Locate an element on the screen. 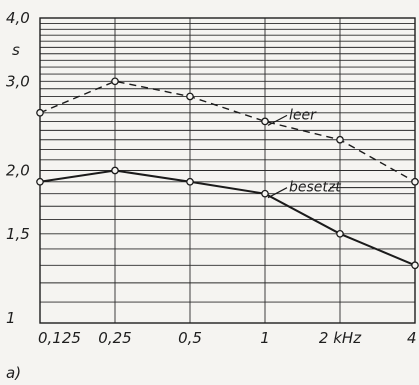  y-tick-label: 1 is located at coordinates (11, 318).